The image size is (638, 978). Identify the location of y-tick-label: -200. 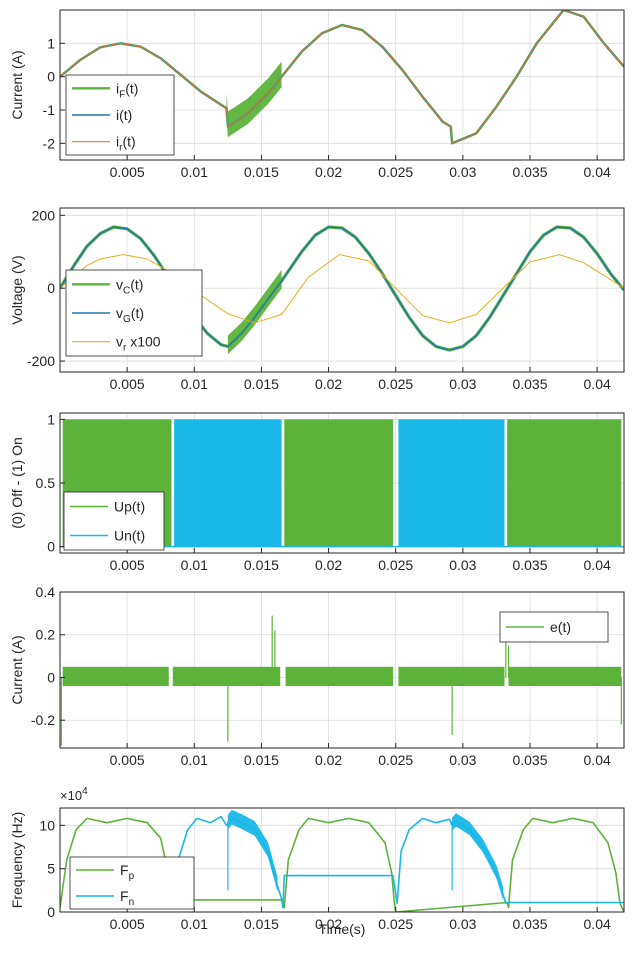
(41, 361).